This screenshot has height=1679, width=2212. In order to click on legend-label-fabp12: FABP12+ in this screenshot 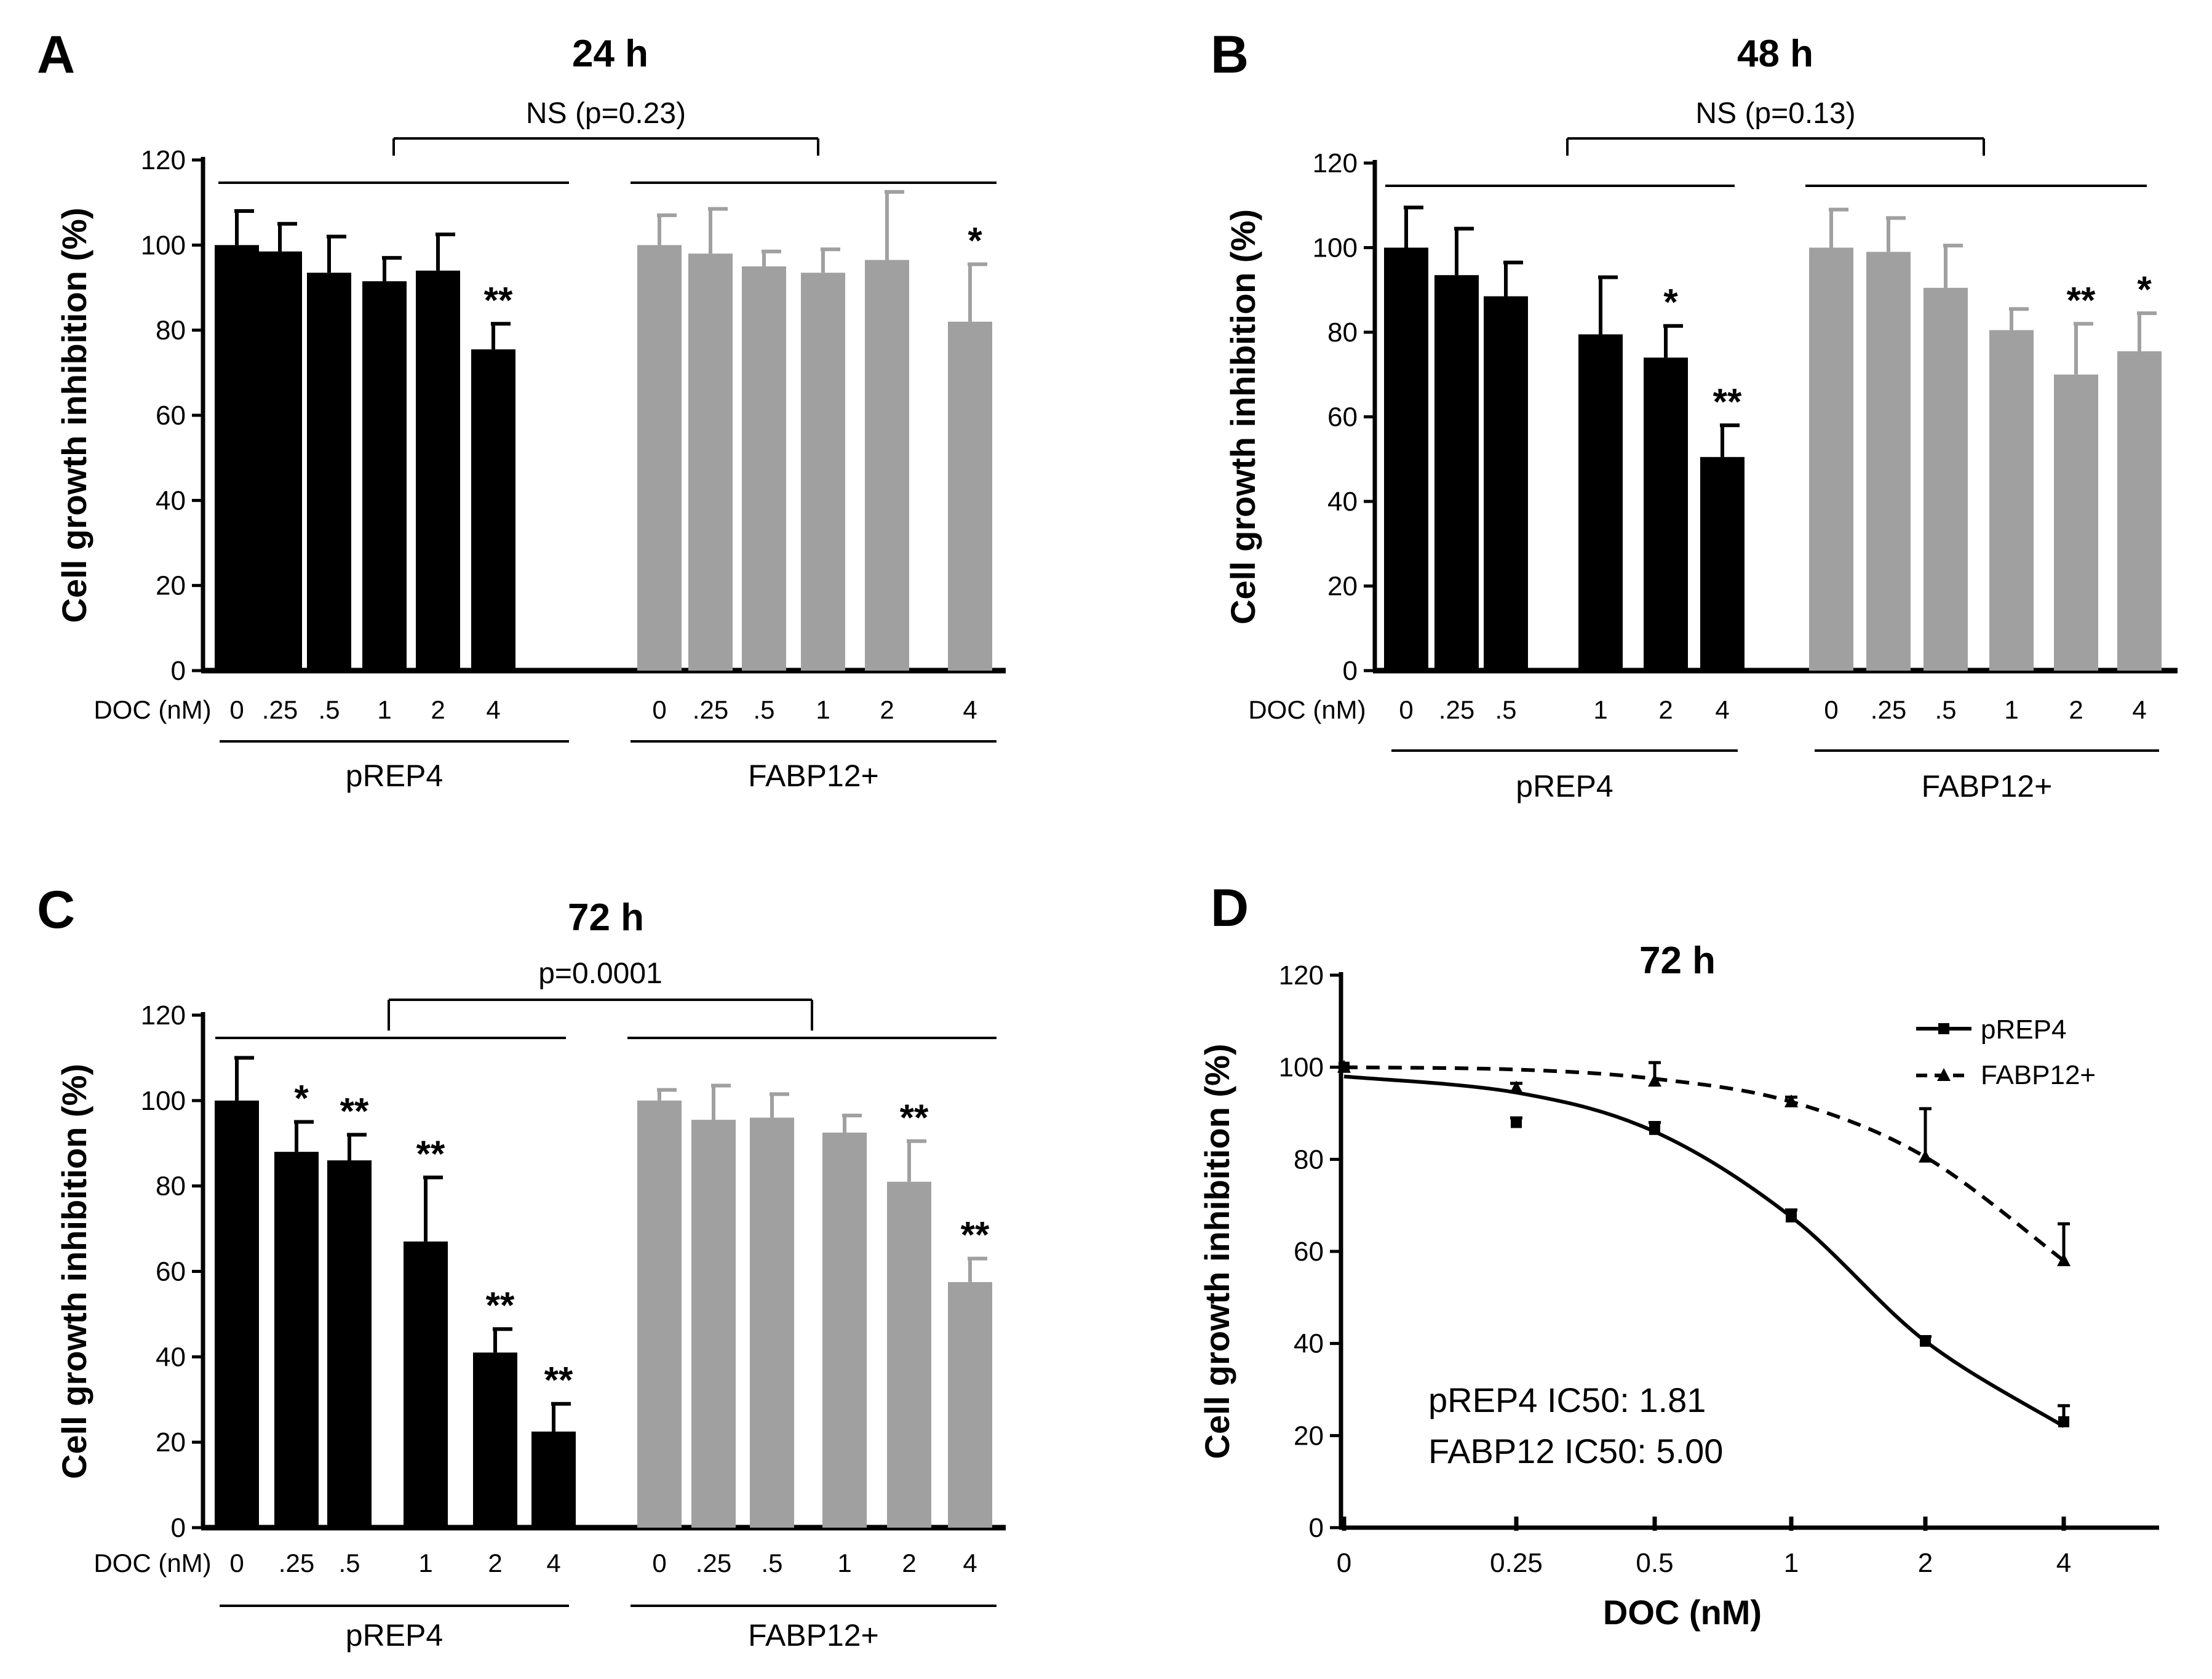, I will do `click(2038, 1075)`.